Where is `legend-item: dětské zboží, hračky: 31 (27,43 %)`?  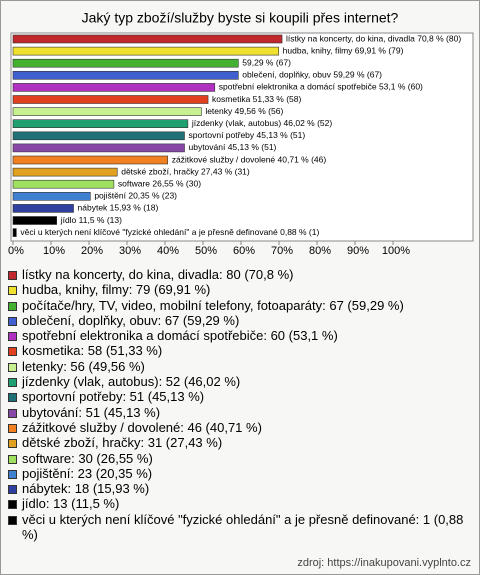
legend-item: dětské zboží, hračky: 31 (27,43 %) is located at coordinates (237, 442).